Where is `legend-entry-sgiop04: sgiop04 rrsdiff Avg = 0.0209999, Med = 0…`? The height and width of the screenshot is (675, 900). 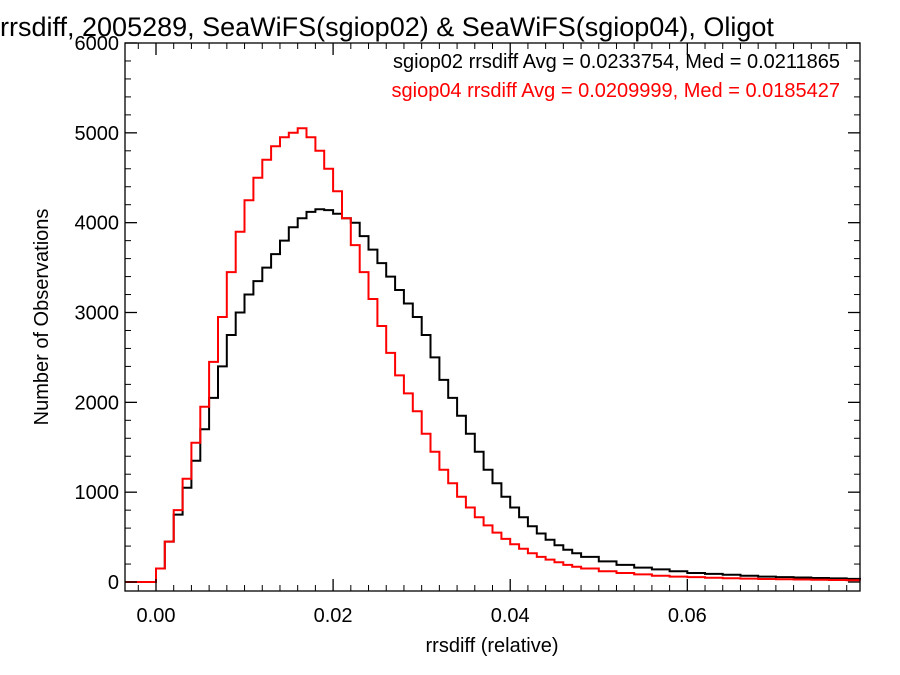 legend-entry-sgiop04: sgiop04 rrsdiff Avg = 0.0209999, Med = 0… is located at coordinates (616, 91).